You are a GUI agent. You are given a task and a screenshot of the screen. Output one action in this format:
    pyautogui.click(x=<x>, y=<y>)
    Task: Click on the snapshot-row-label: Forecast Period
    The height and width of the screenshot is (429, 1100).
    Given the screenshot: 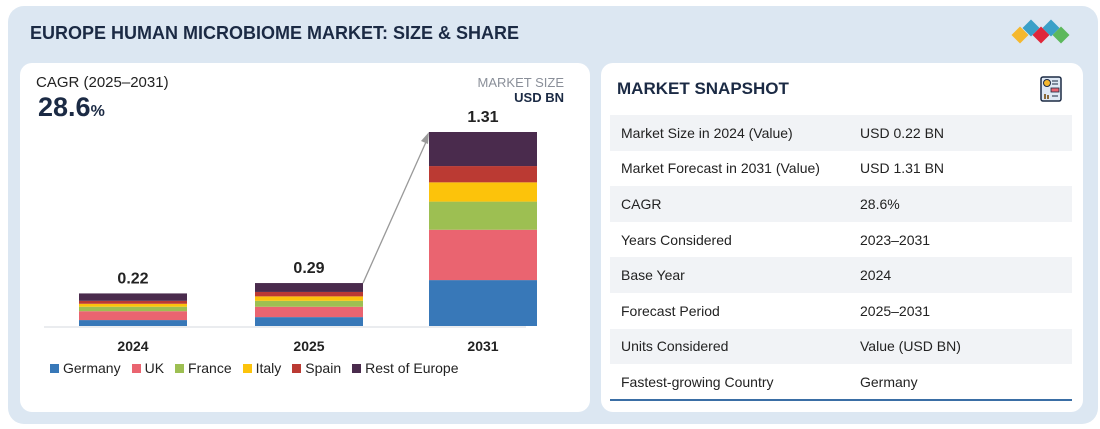 What is the action you would take?
    pyautogui.click(x=670, y=310)
    